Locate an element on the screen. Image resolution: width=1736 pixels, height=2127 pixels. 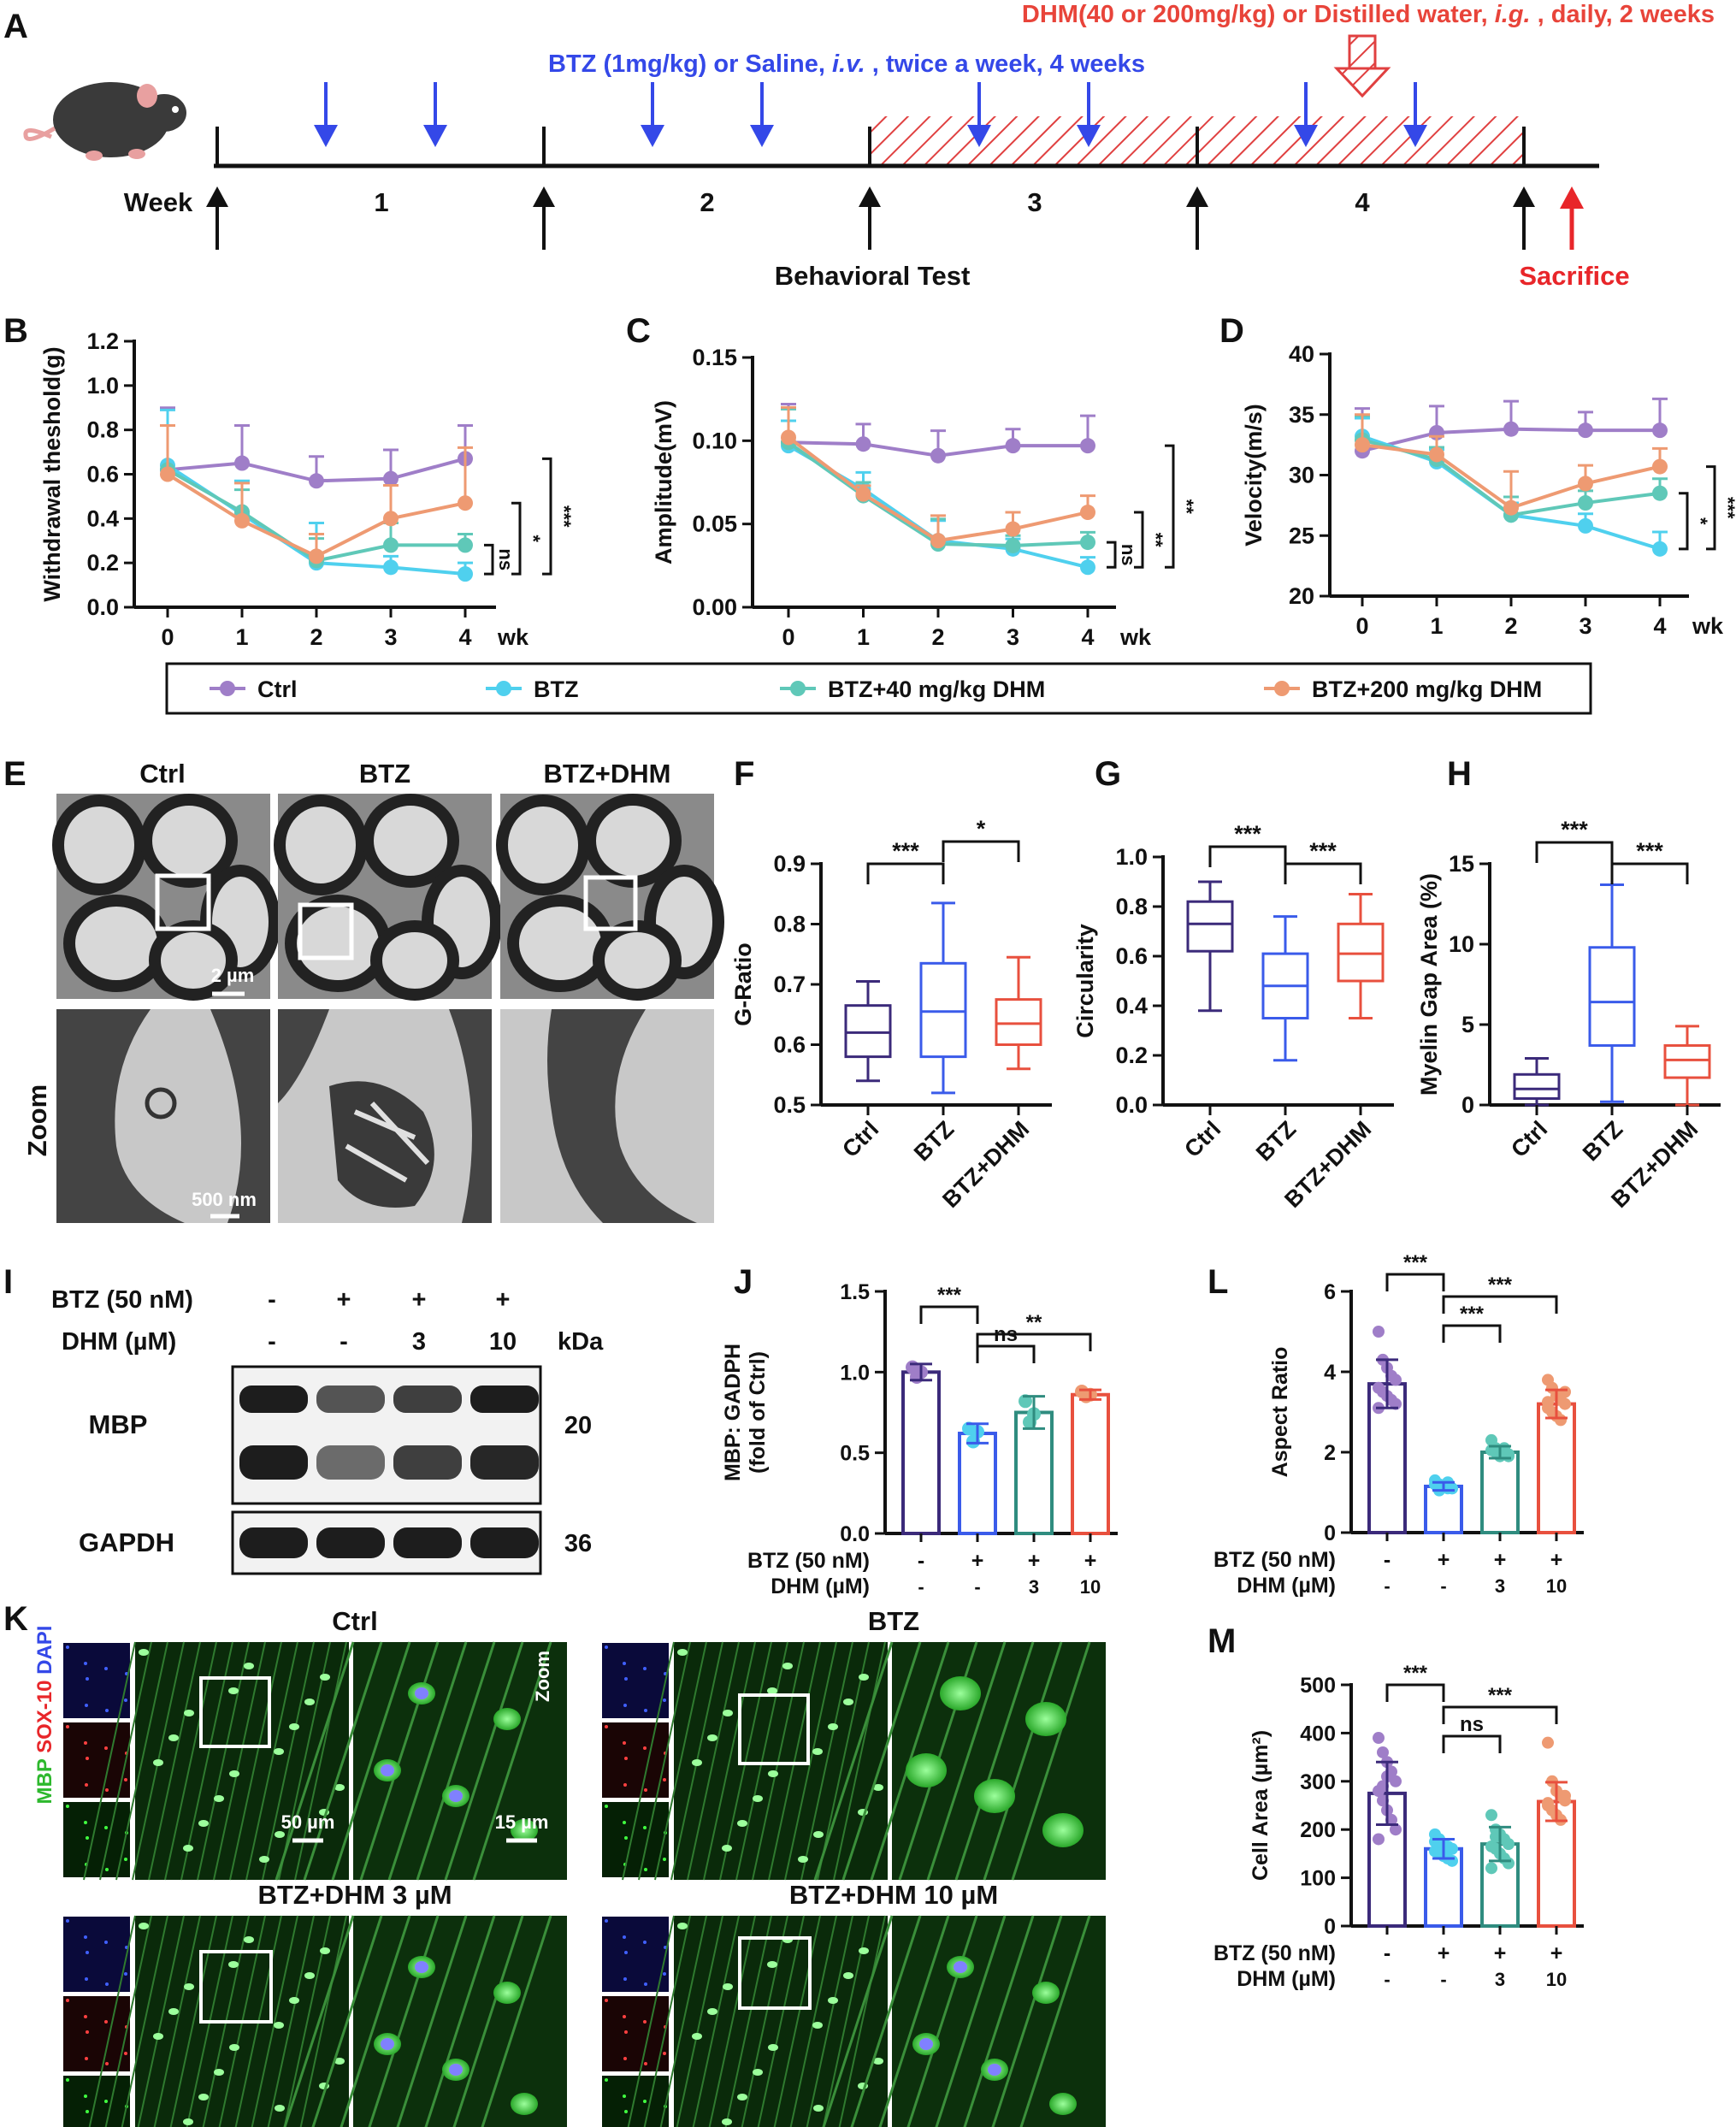
mbp-band-lower is located at coordinates (351, 1462).